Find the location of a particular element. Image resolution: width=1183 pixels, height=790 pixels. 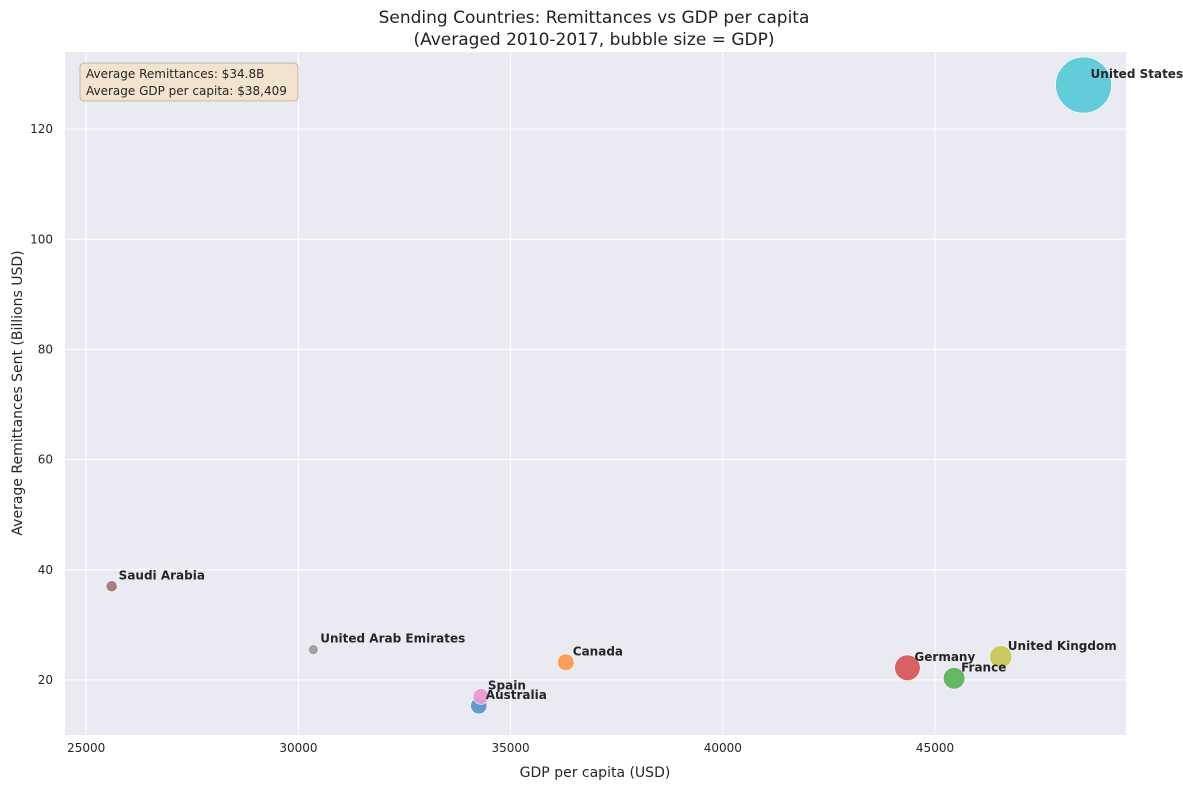

y-axis-ticks: 20 40 60 80 100 120 is located at coordinates (41, 404).